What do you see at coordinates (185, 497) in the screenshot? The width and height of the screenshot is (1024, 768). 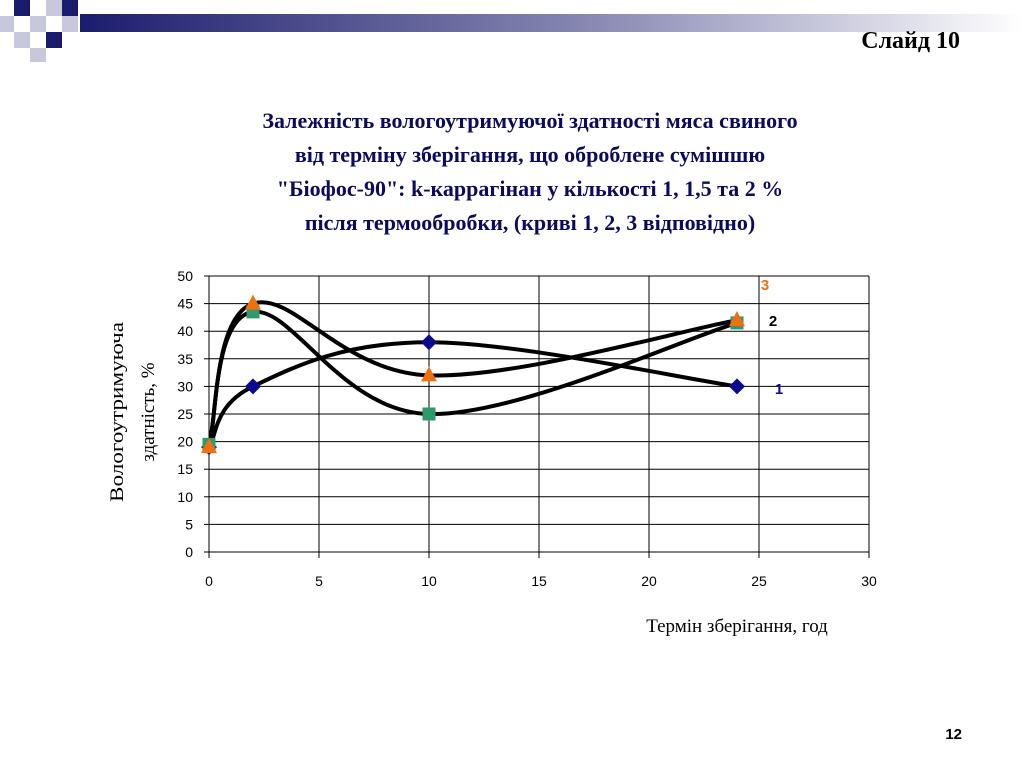 I see `y-tick-label: 10` at bounding box center [185, 497].